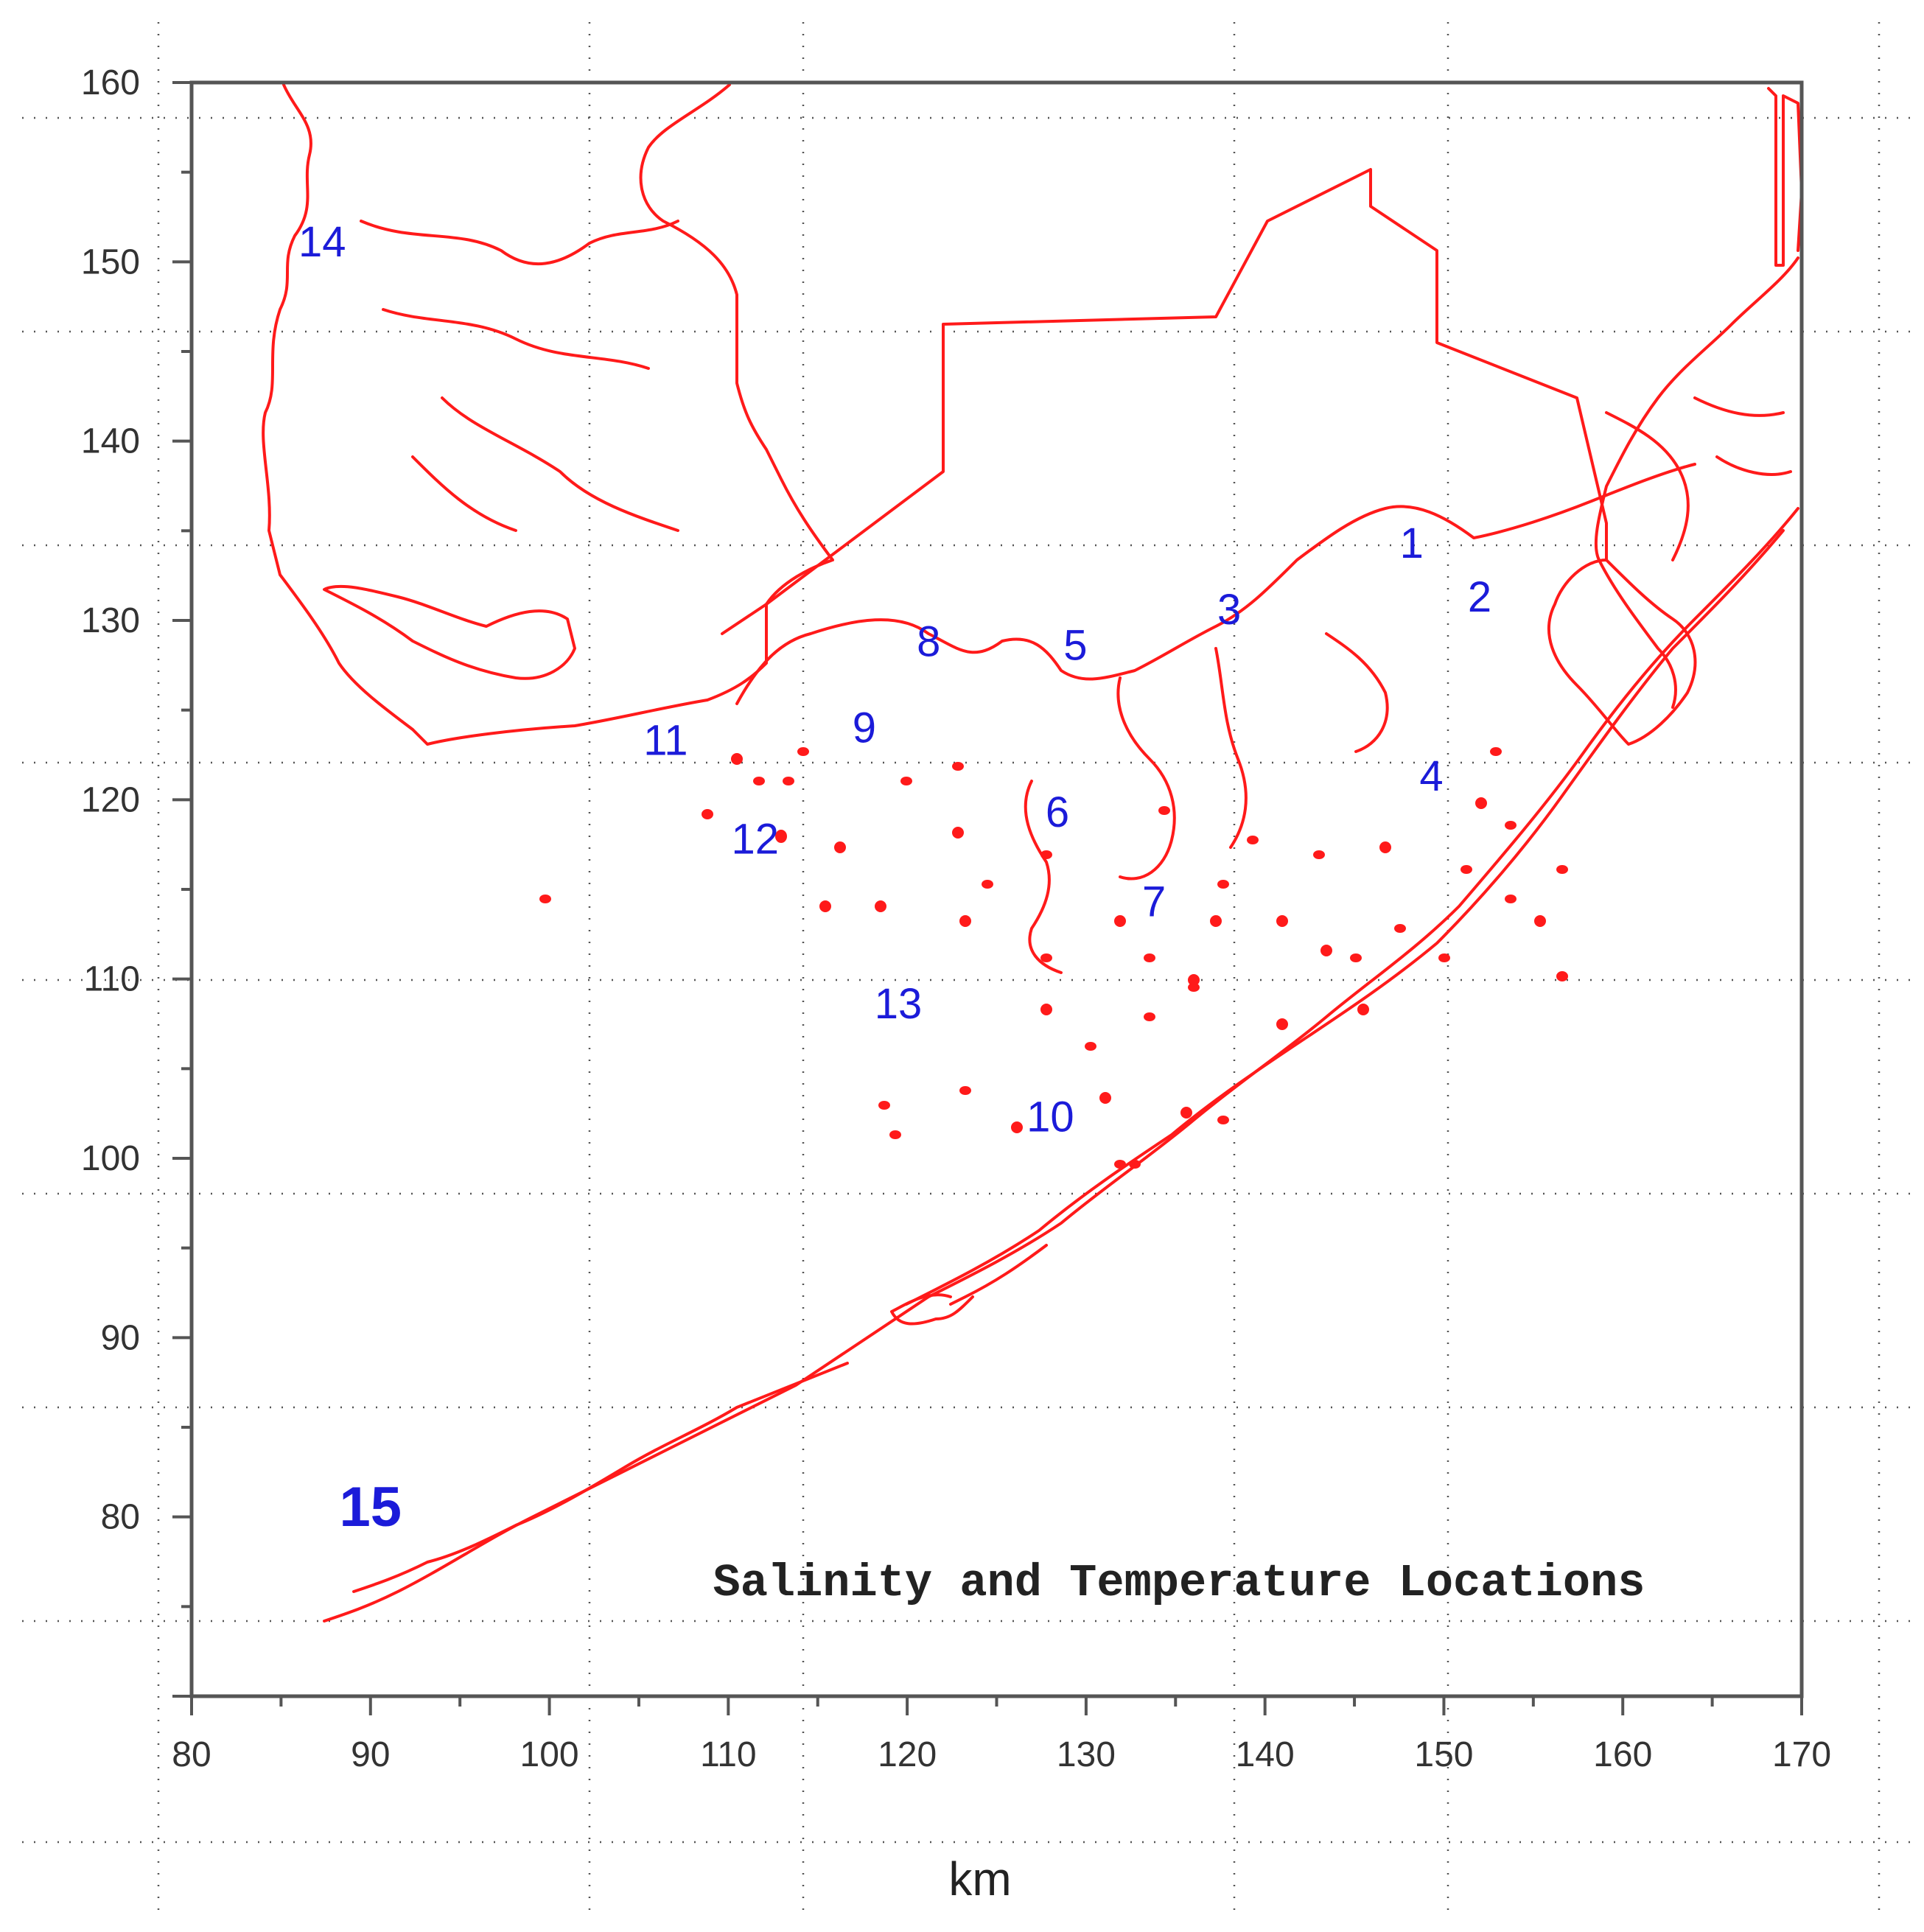 This screenshot has width=1924, height=1932. What do you see at coordinates (111, 82) in the screenshot?
I see `y-tick-label: 160` at bounding box center [111, 82].